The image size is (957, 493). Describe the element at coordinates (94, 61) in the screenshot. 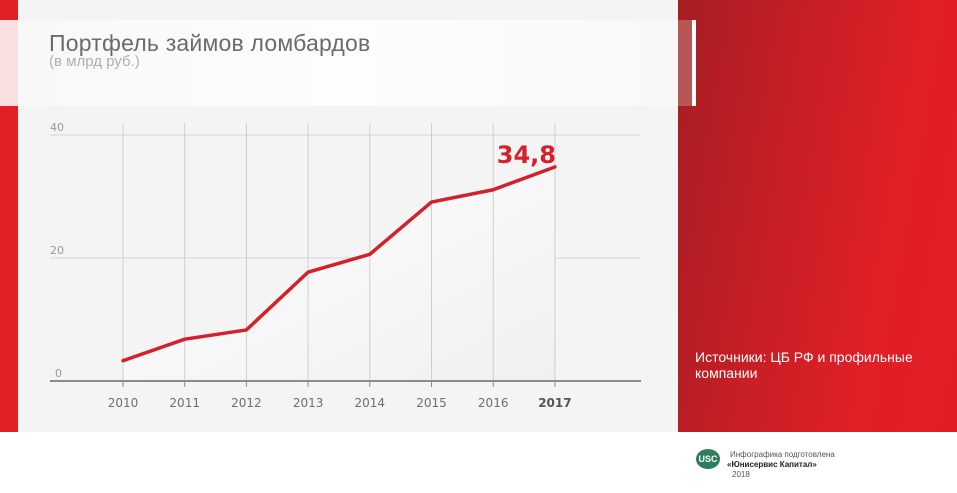

I see `chart-subtitle: (в млрд руб.)` at that location.